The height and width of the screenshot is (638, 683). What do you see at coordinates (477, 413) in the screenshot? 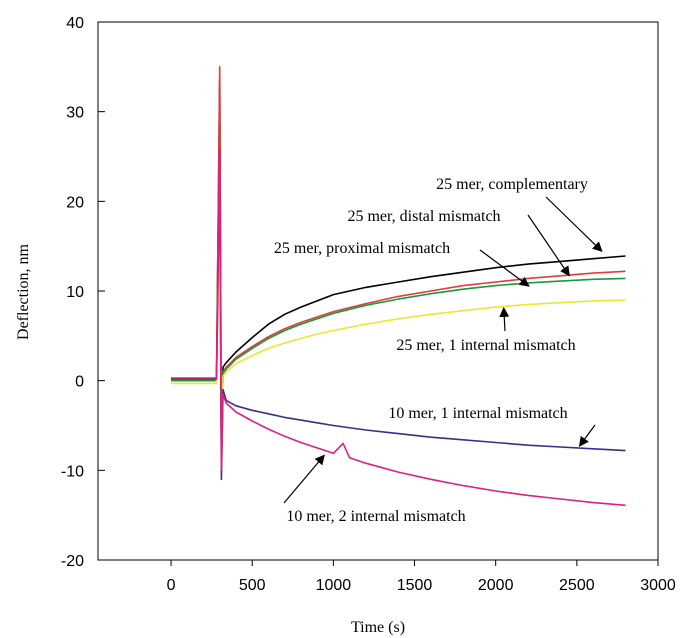
I see `annotation-label: 10 mer, 1 internal mismatch` at bounding box center [477, 413].